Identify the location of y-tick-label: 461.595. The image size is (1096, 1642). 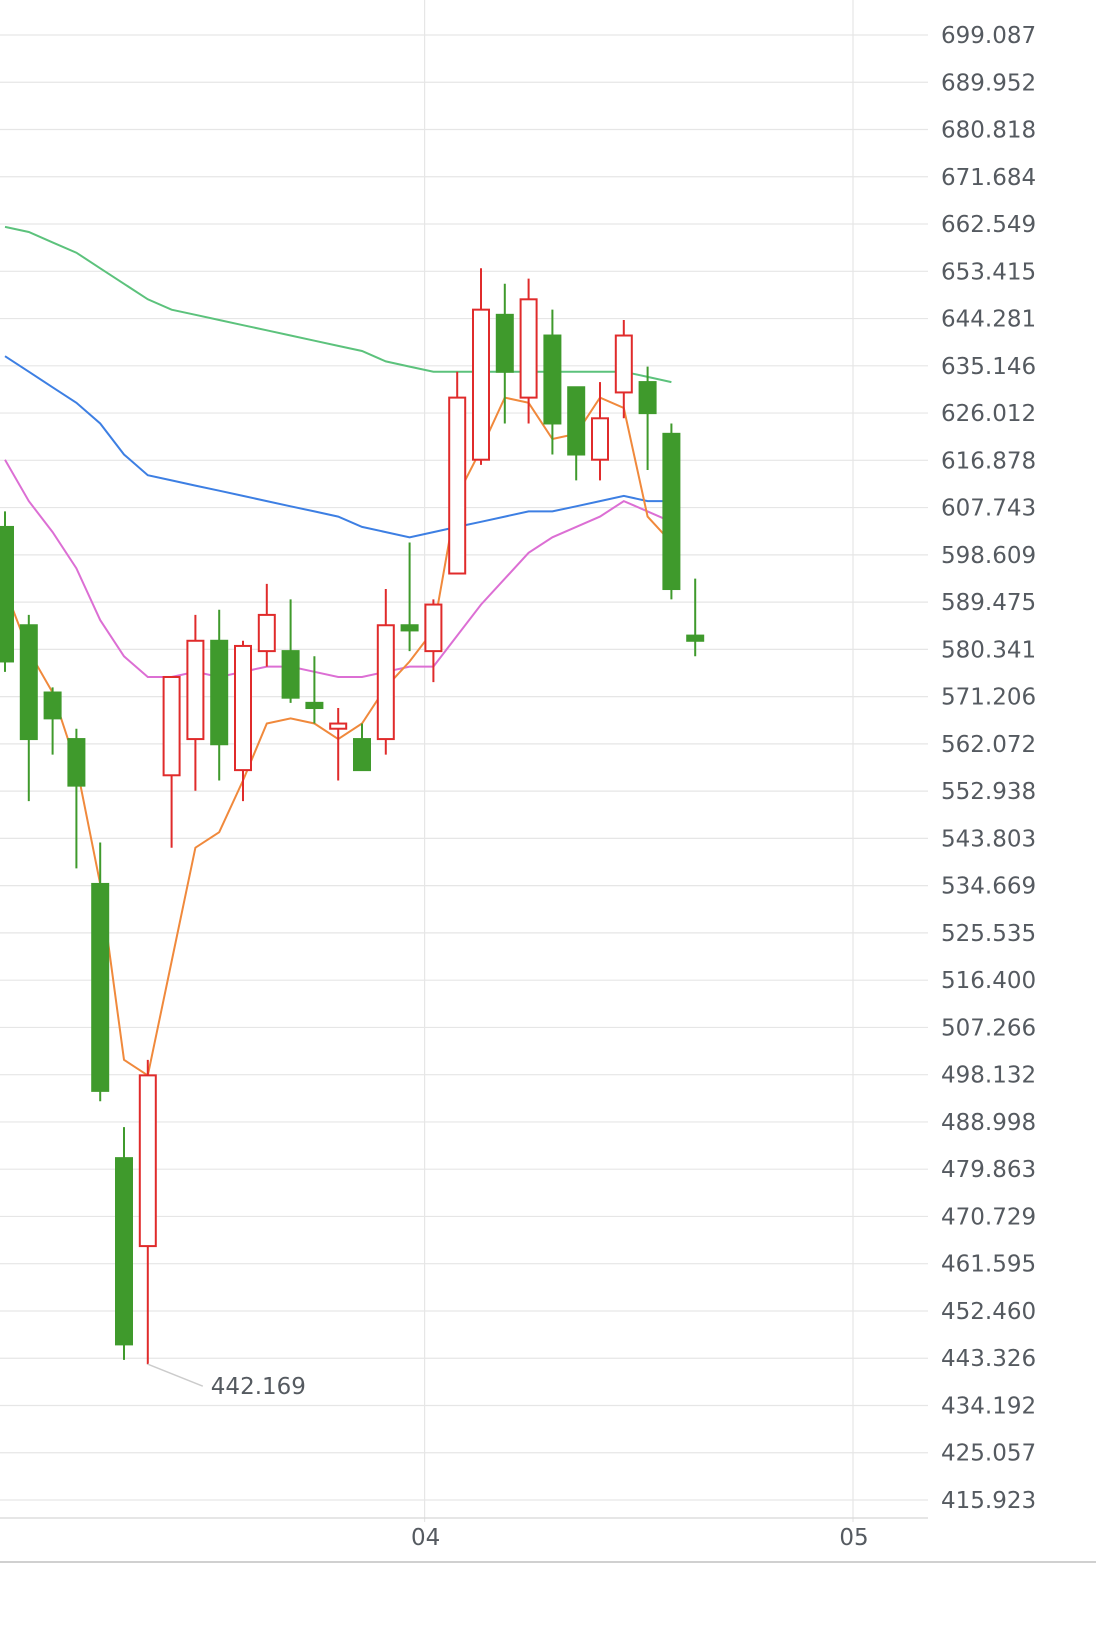
(988, 1265).